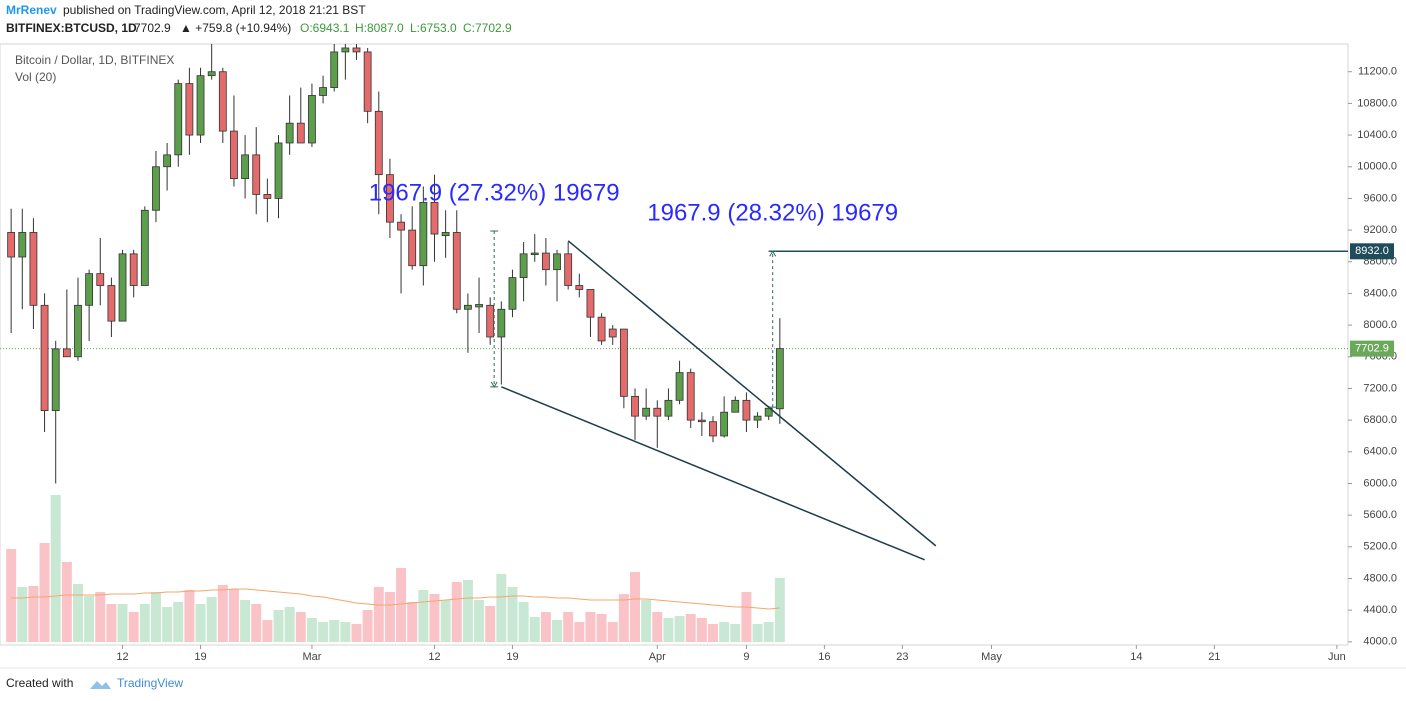  I want to click on price-box-label: 8932.0, so click(1372, 251).